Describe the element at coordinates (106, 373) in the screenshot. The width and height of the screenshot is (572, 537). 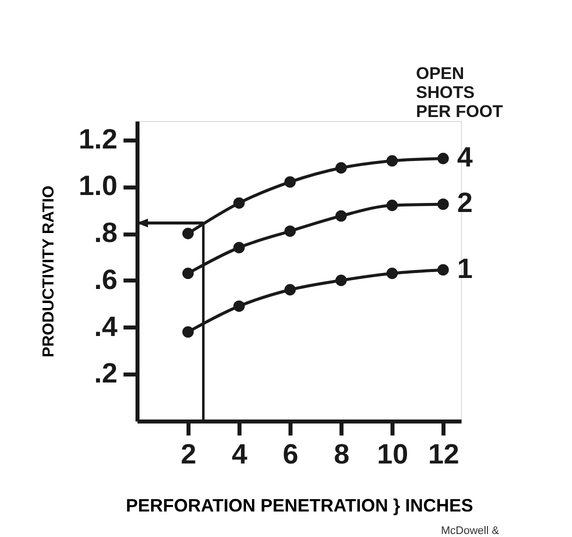
I see `y-tick-label: .2` at that location.